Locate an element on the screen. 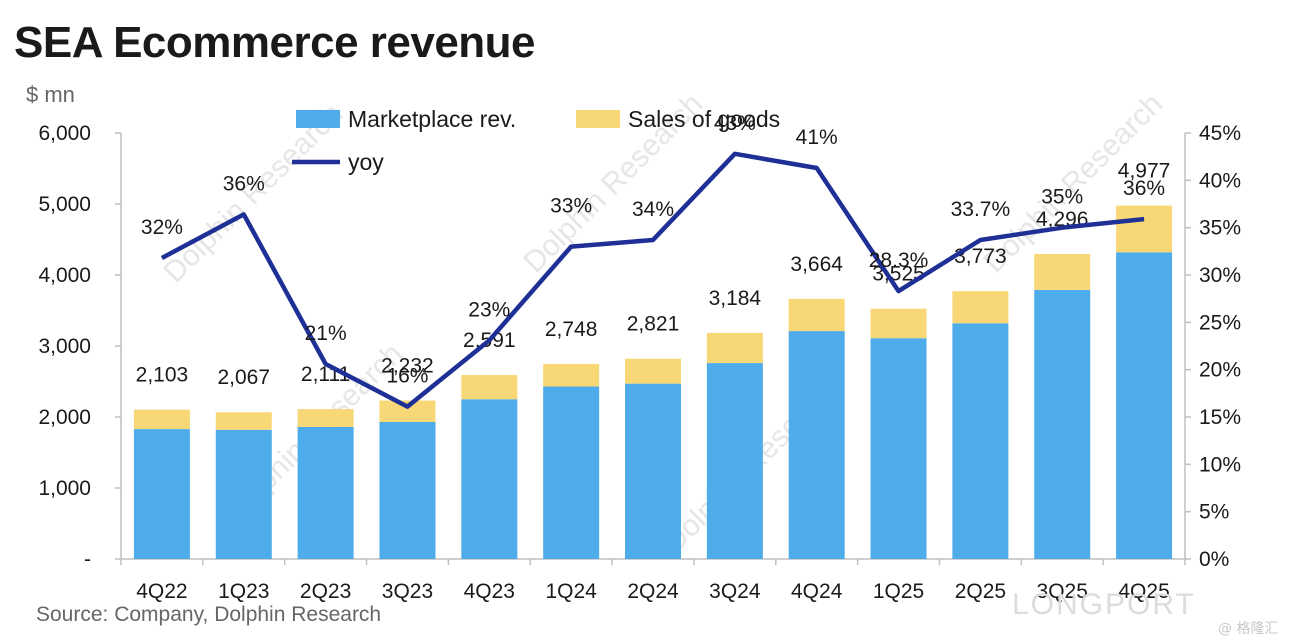 The width and height of the screenshot is (1290, 642). total-data-label: 2,821 is located at coordinates (653, 324).